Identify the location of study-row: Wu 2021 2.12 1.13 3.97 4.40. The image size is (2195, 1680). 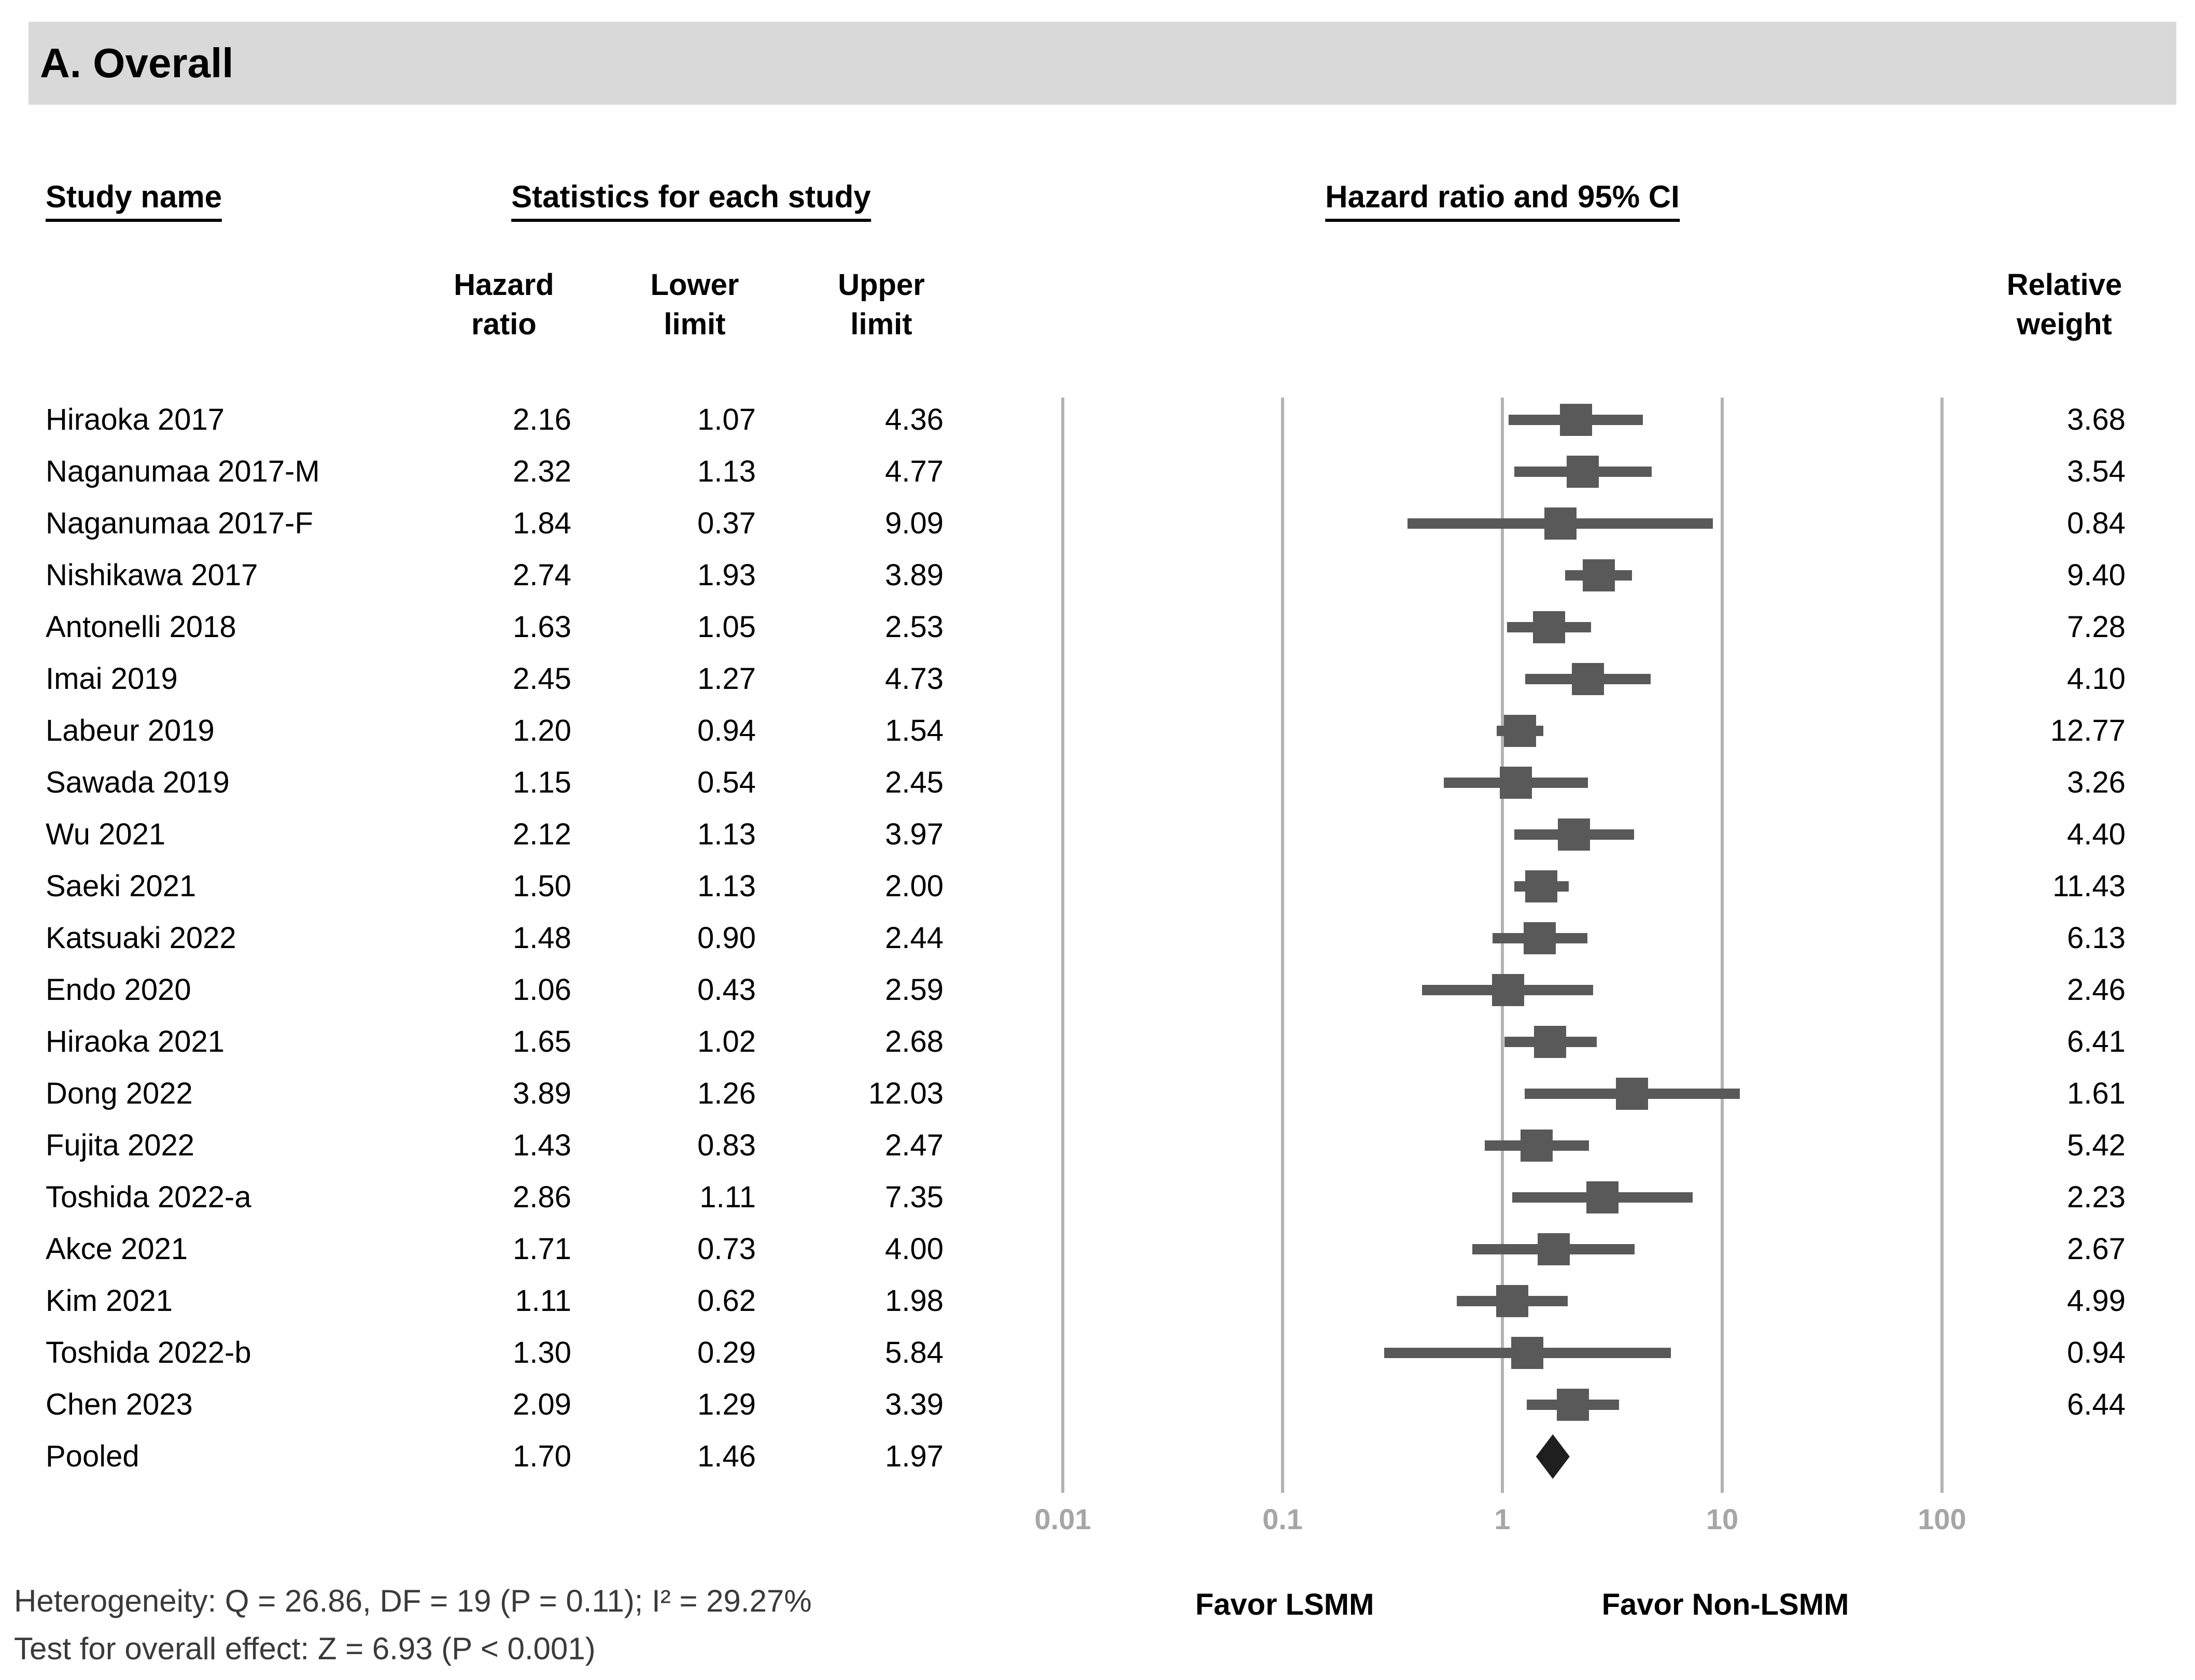
(1097, 835).